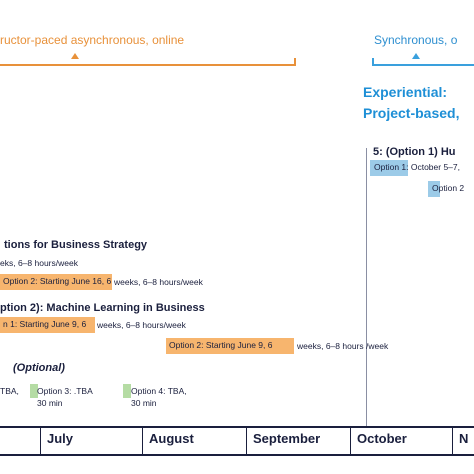 Image resolution: width=474 pixels, height=474 pixels. I want to click on course-a-details: eks, 6–8 hours/week, so click(39, 263).